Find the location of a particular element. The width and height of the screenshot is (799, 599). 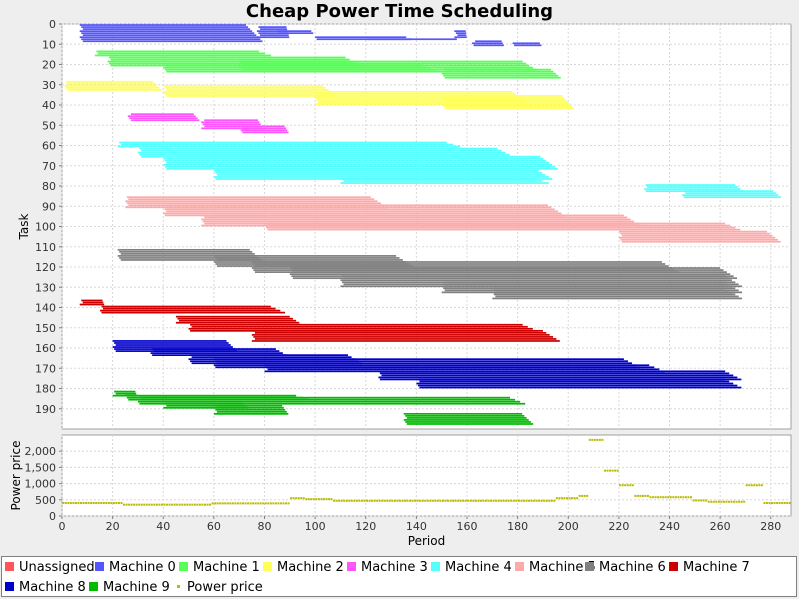

task-tick-label: 150 is located at coordinates (45, 328).